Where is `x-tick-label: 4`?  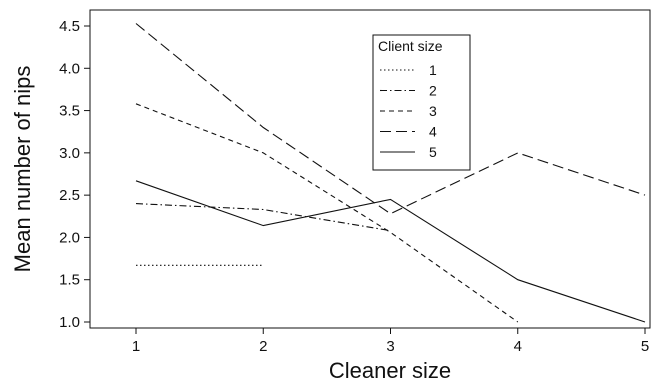 x-tick-label: 4 is located at coordinates (518, 346).